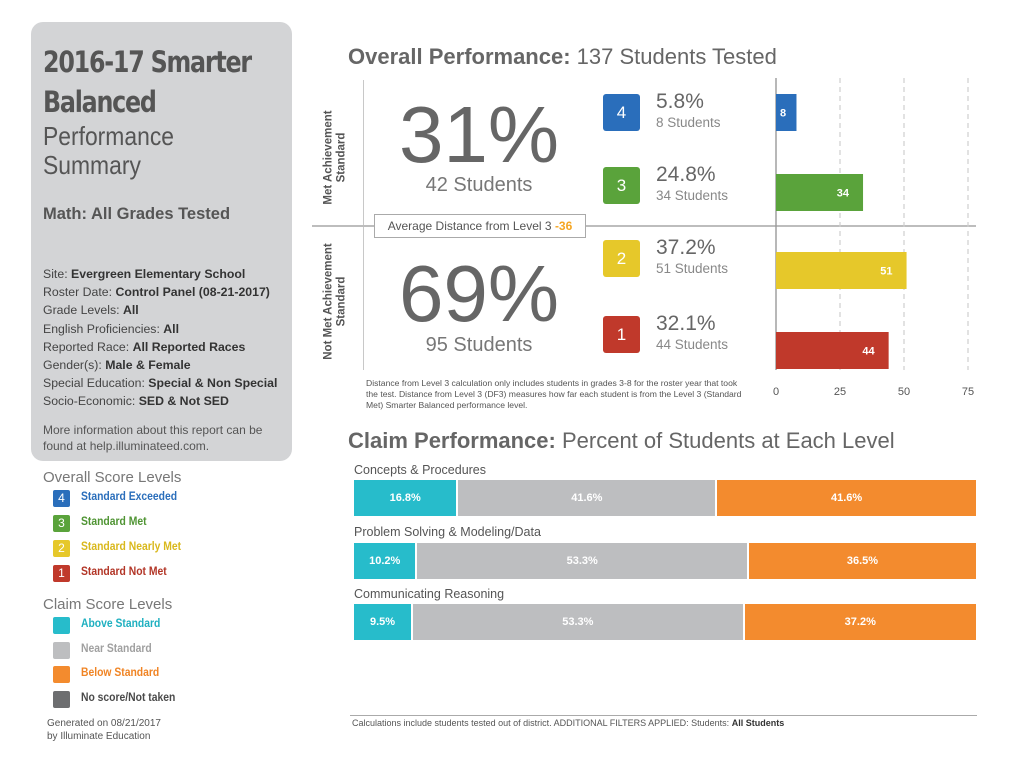  Describe the element at coordinates (673, 56) in the screenshot. I see `overall-heading-rest: 137 Students Tested` at that location.